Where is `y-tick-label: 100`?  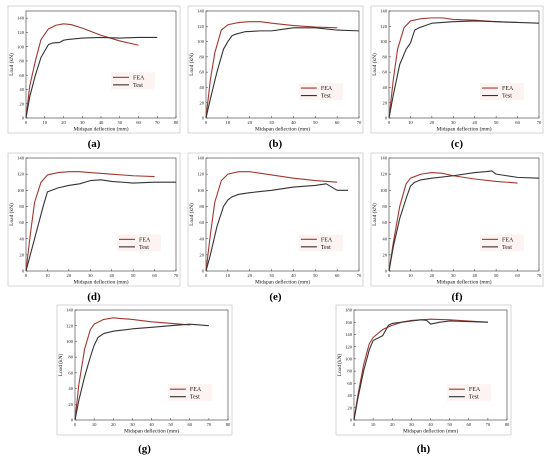
y-tick-label: 100 is located at coordinates (70, 341).